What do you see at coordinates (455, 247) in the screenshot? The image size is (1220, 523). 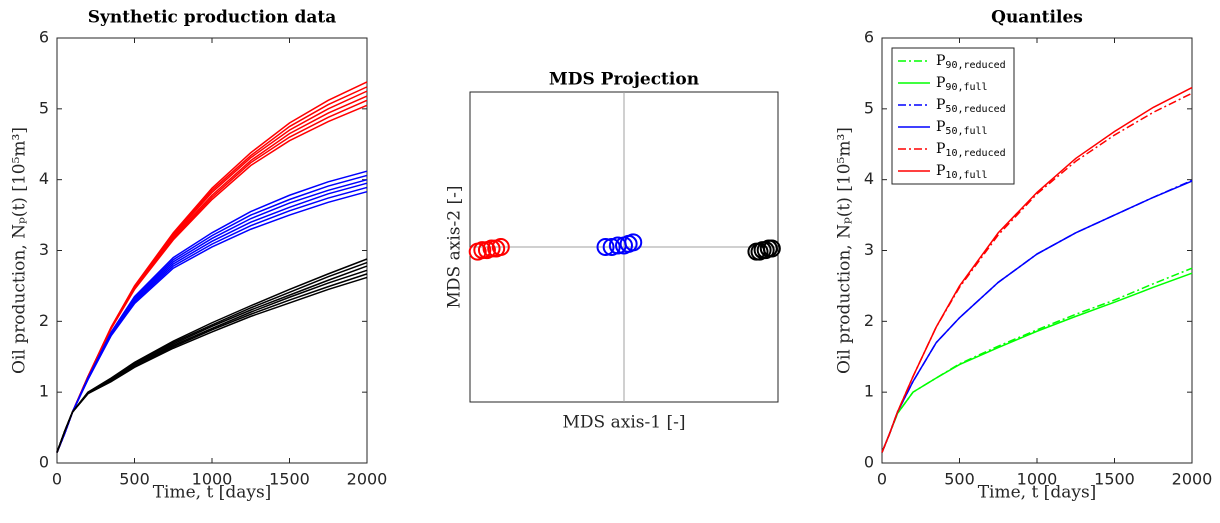 I see `y-axis-label: MDS axis-2 [-]` at bounding box center [455, 247].